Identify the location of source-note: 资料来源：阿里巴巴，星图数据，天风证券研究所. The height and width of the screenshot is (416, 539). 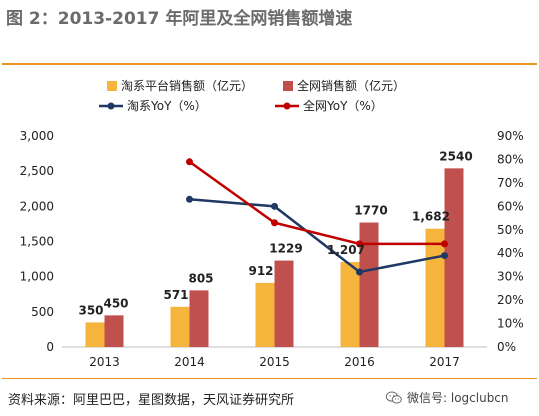
(151, 400).